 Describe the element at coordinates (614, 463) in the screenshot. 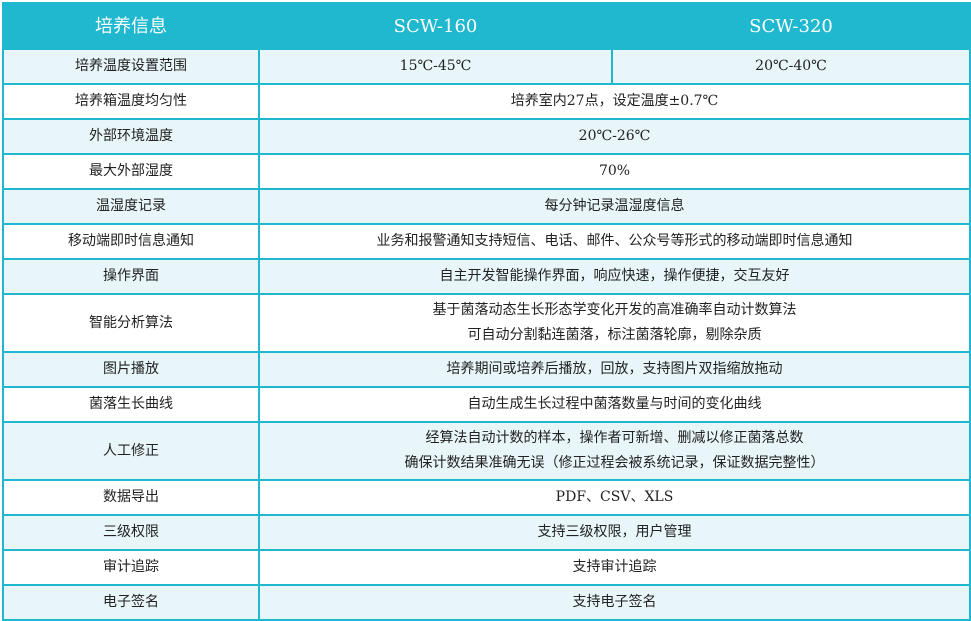

I see `value-line: 确保计数结果准确无误（修正过程会被系统记录，保证数据完整性）` at that location.